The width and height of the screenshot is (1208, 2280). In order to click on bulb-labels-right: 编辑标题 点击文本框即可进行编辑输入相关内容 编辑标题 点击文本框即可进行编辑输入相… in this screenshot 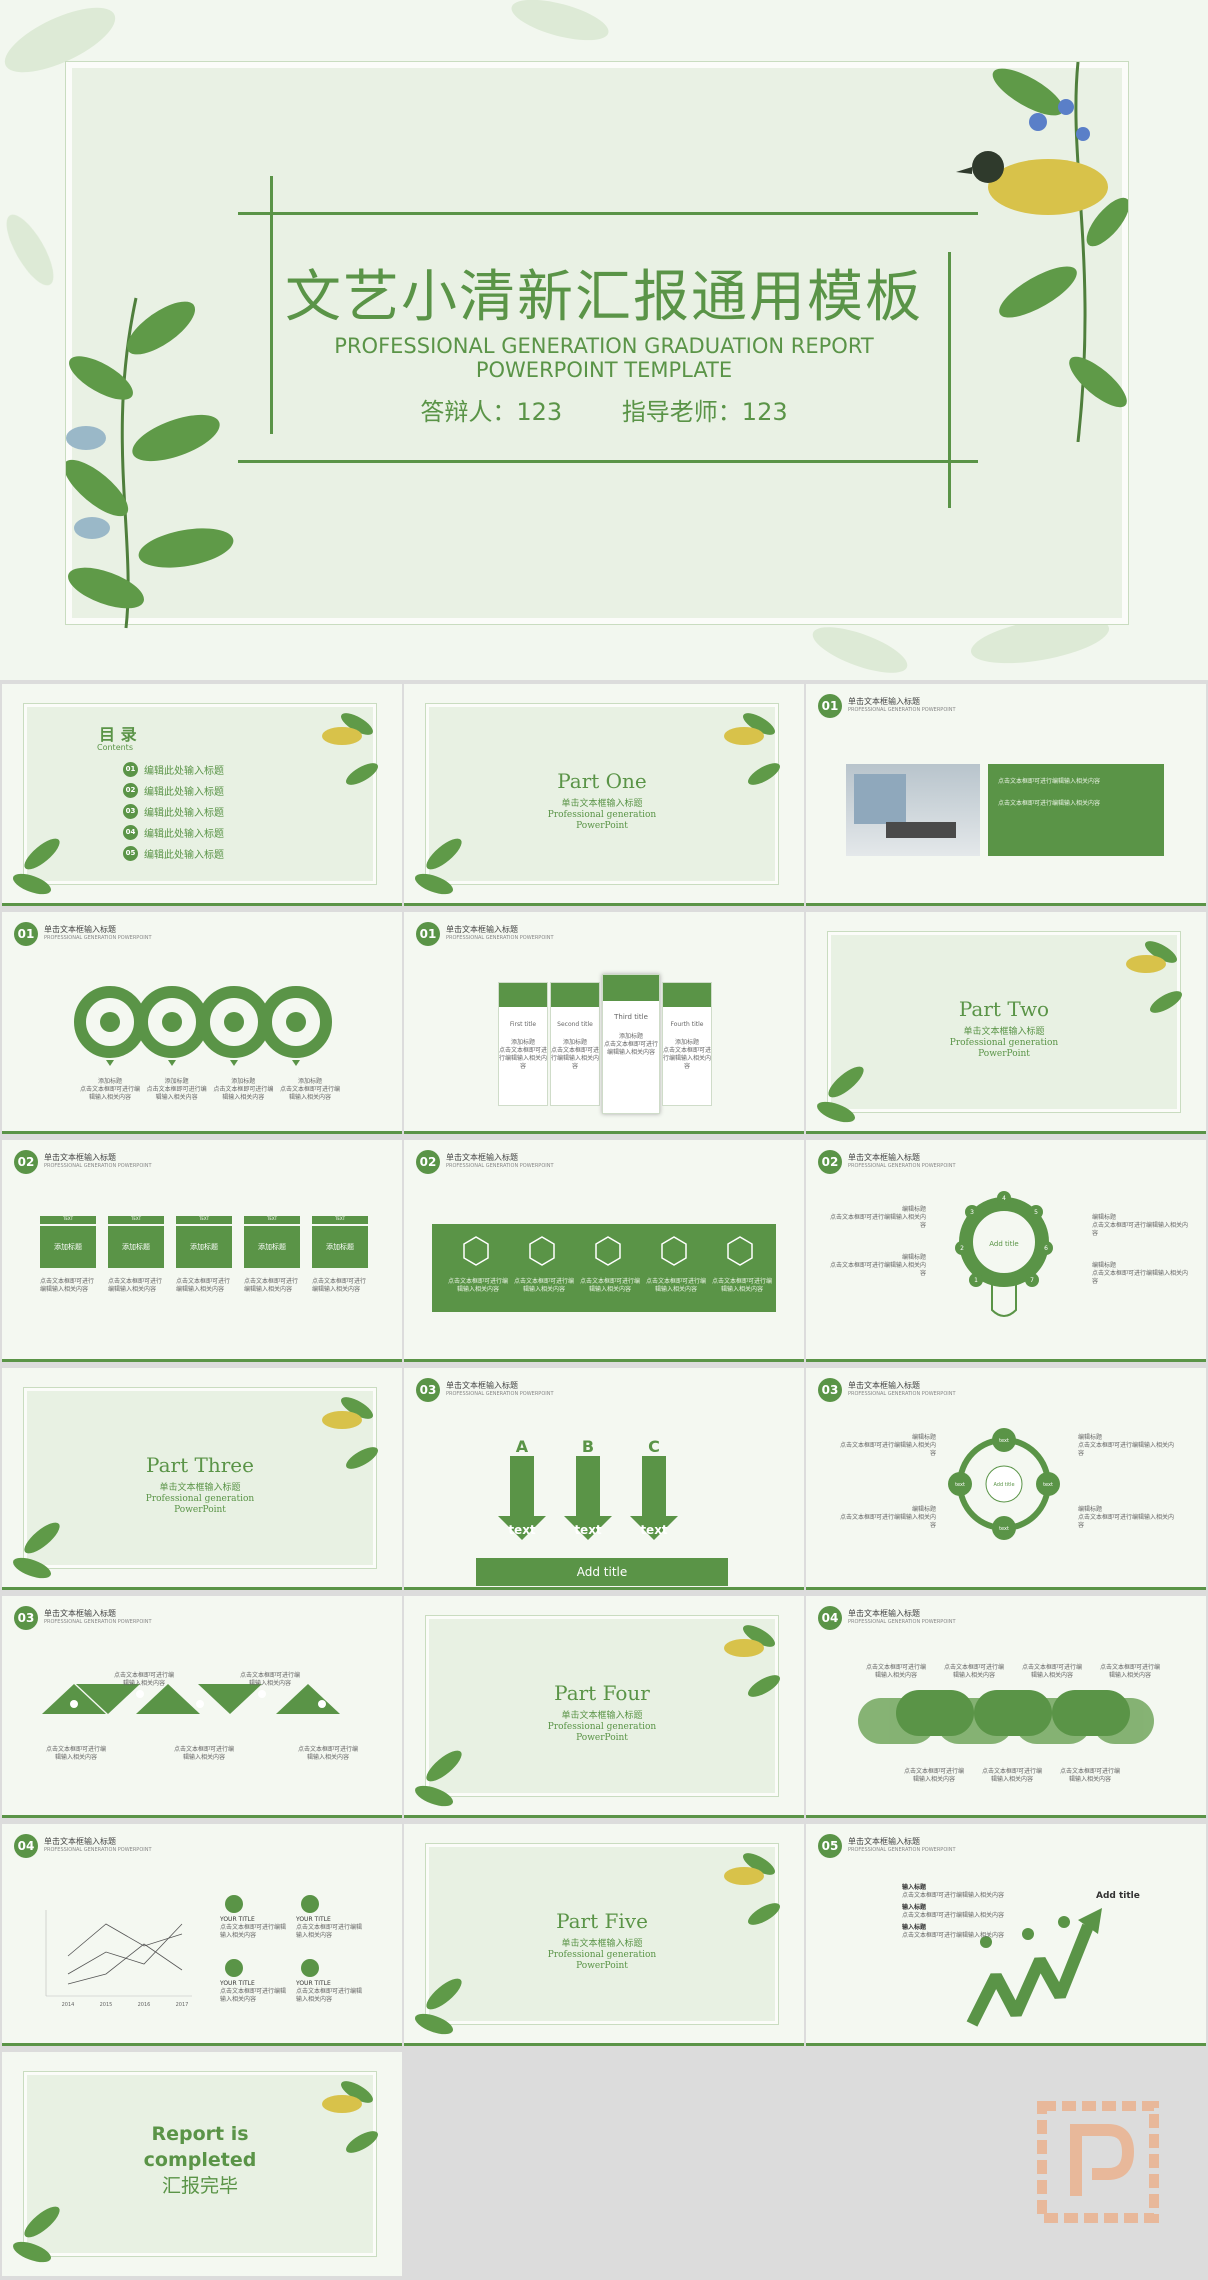, I will do `click(1140, 1249)`.